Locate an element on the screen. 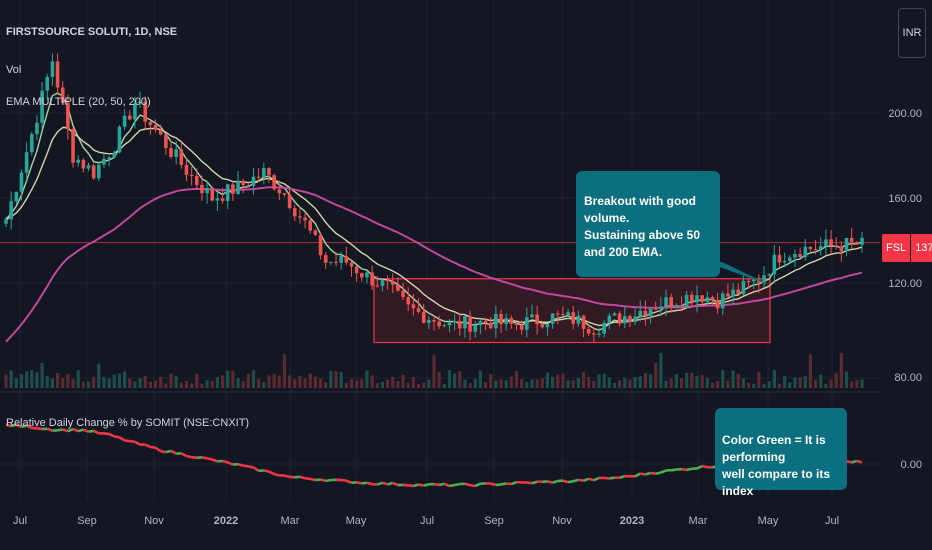  currency-button: INR is located at coordinates (912, 33).